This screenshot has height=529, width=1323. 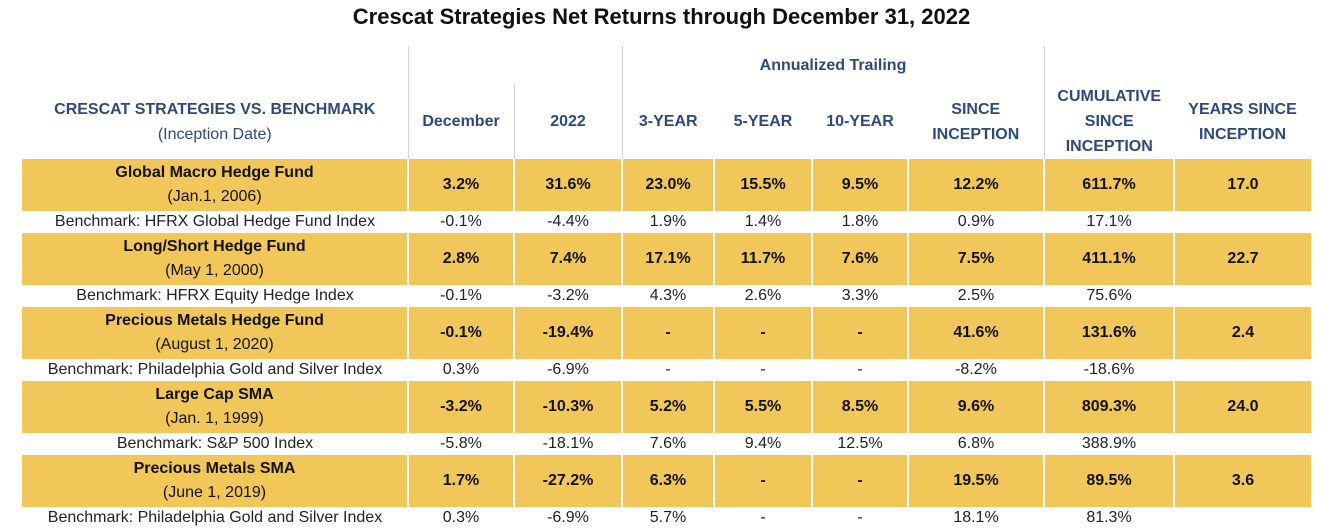 What do you see at coordinates (1109, 222) in the screenshot?
I see `benchmark-cumulative-return: 17.1%` at bounding box center [1109, 222].